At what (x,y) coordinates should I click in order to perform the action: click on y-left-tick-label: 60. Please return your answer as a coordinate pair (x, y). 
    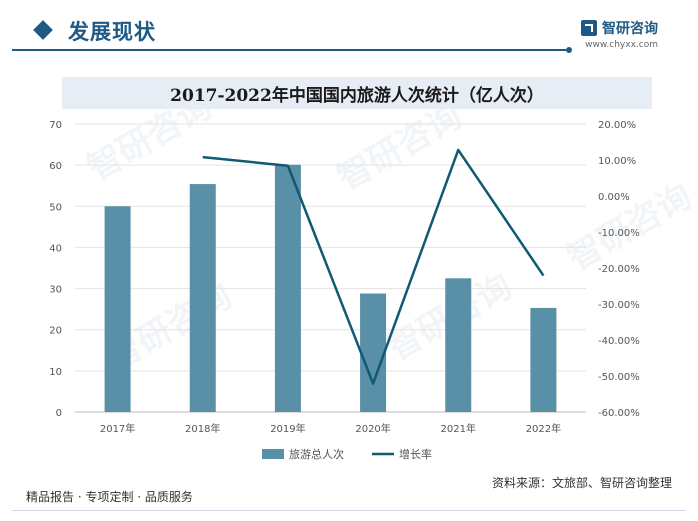
    Looking at the image, I should click on (55, 166).